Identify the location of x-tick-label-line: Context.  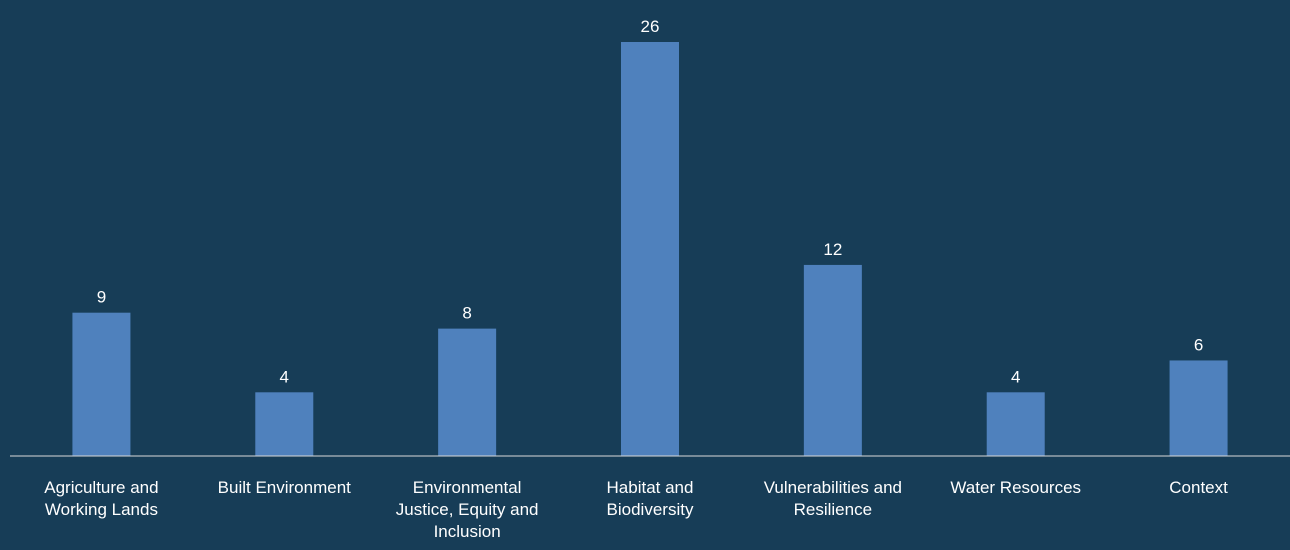
(1198, 487).